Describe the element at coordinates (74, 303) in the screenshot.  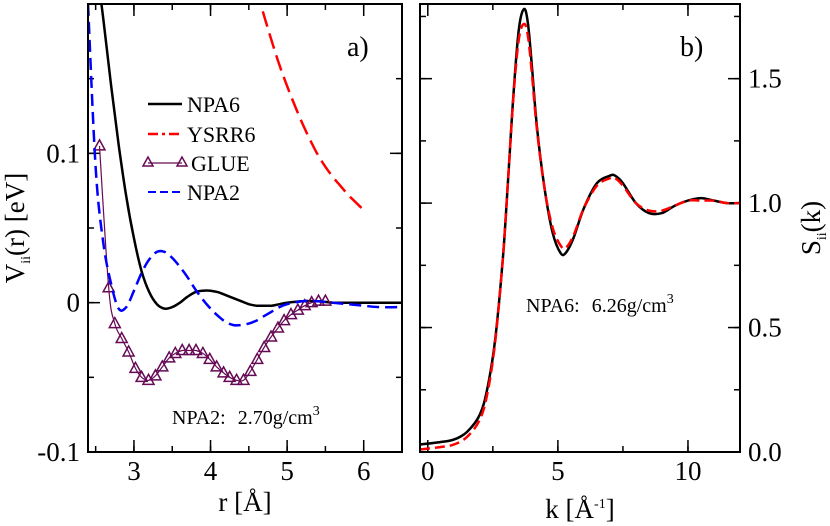
I see `y-tick-label: 0` at that location.